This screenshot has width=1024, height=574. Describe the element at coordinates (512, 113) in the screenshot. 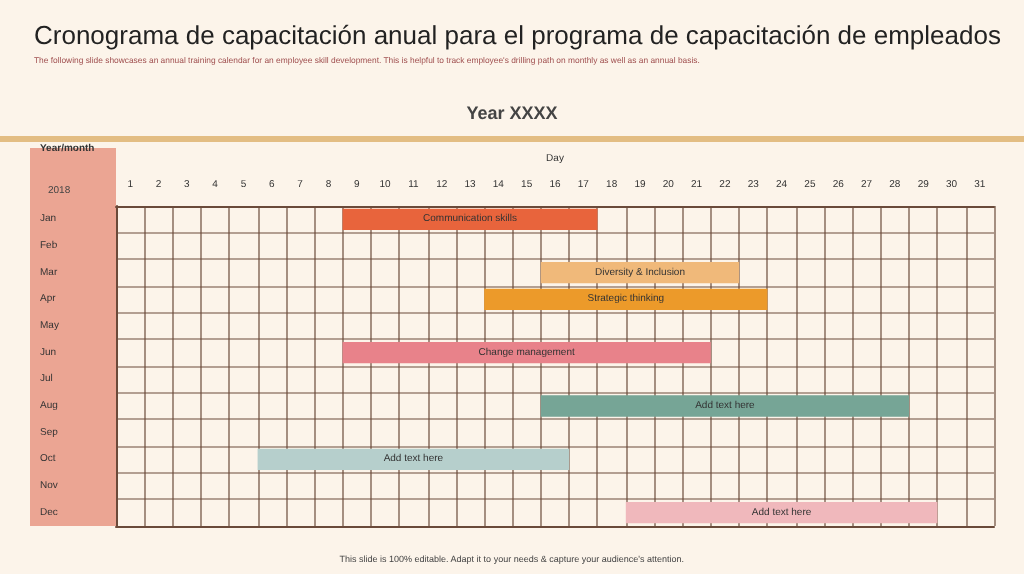

I see `text: Year XXXX` at that location.